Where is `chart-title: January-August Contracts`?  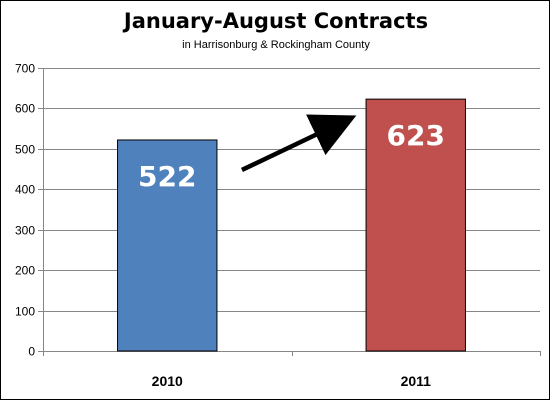
chart-title: January-August Contracts is located at coordinates (276, 21).